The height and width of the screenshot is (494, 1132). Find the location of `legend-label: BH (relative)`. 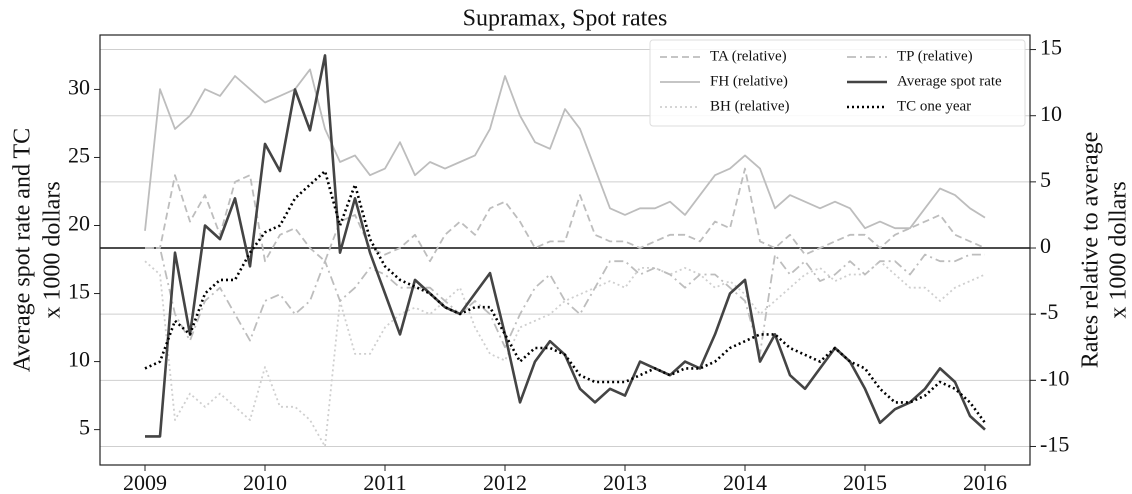

legend-label: BH (relative) is located at coordinates (750, 106).